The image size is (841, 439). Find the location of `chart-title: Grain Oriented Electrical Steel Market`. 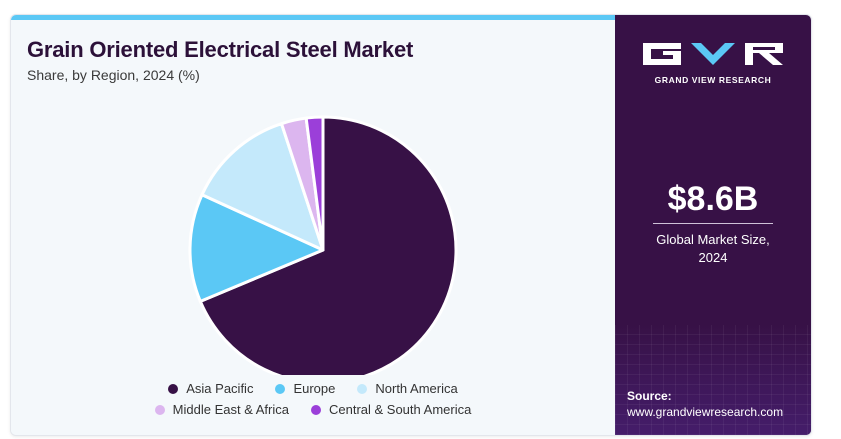

chart-title: Grain Oriented Electrical Steel Market is located at coordinates (220, 49).